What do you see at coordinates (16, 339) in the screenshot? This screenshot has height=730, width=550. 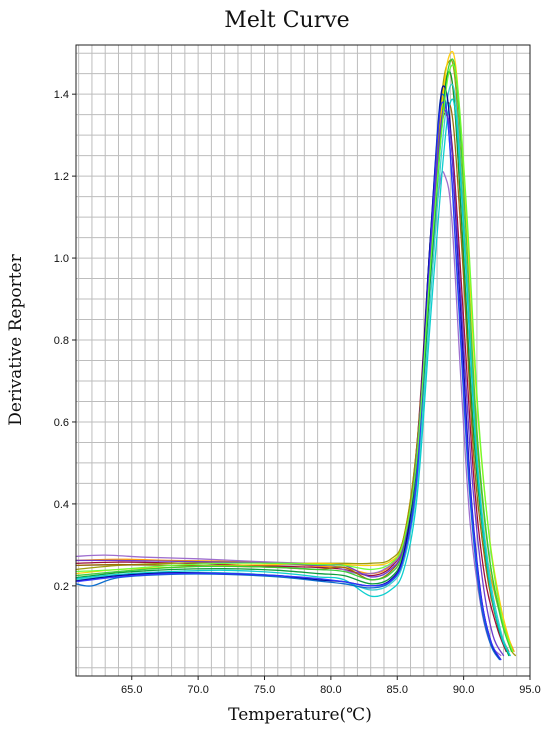 I see `y-axis-label: Derivative Reporter` at bounding box center [16, 339].